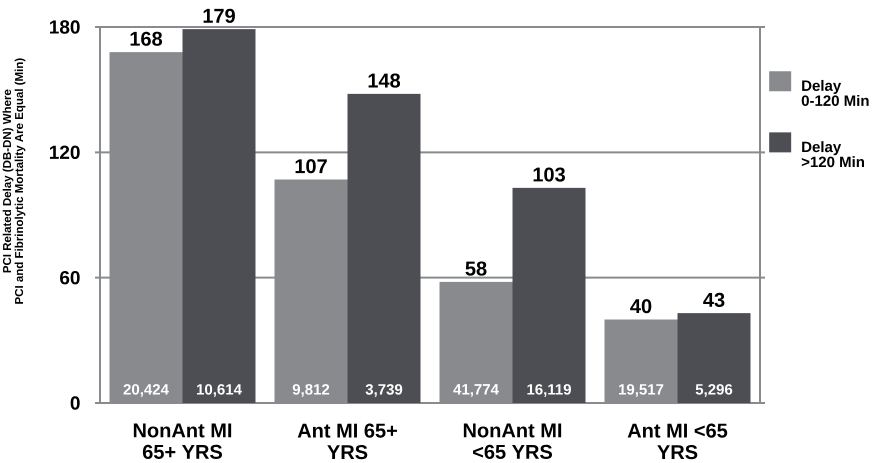 Image resolution: width=883 pixels, height=463 pixels. I want to click on annotation: 10,614, so click(219, 390).